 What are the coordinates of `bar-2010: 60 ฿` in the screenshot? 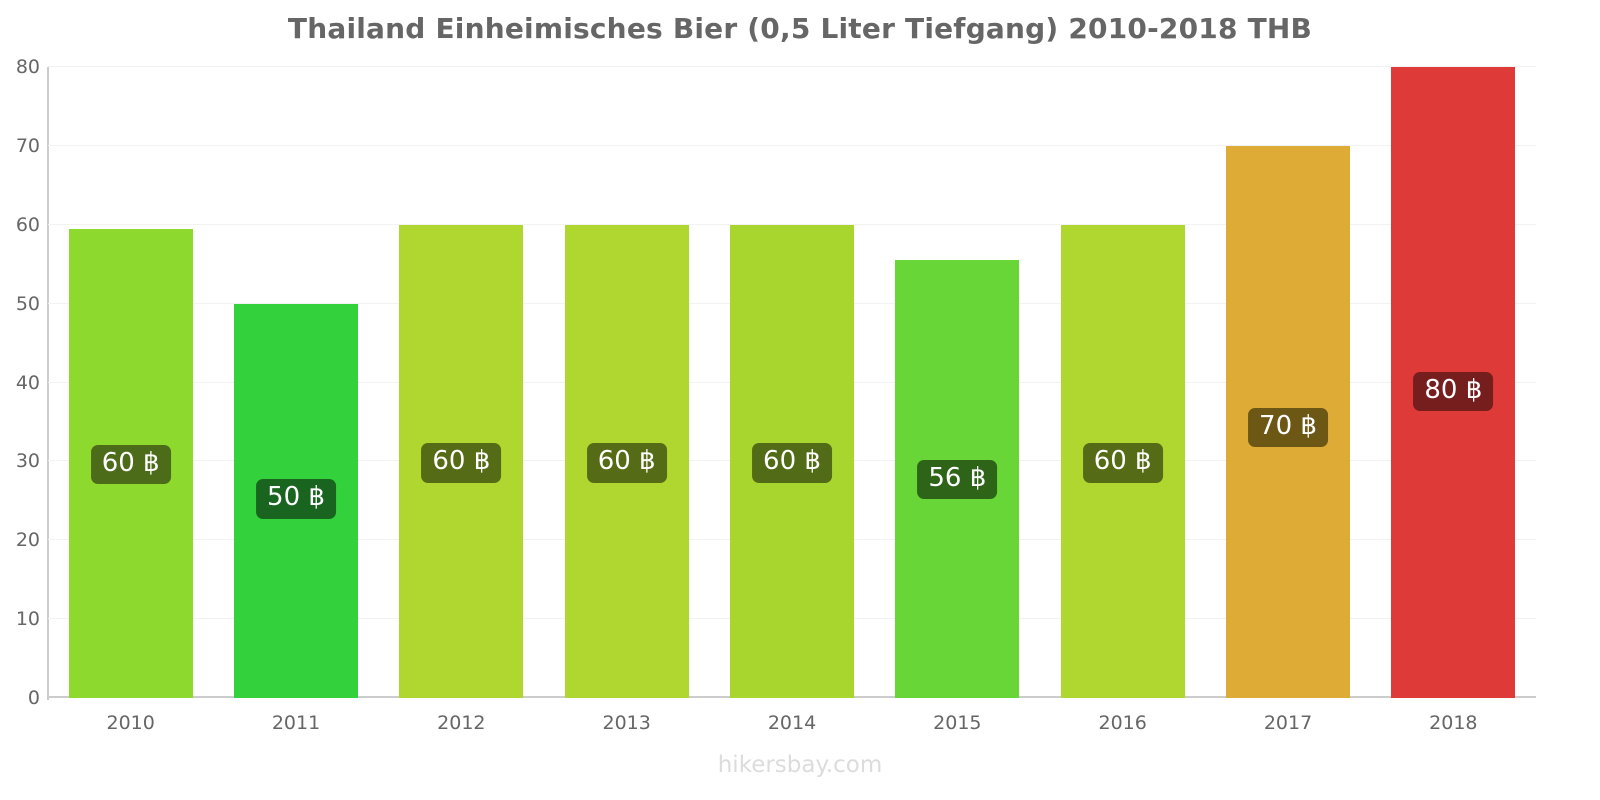 It's located at (130, 463).